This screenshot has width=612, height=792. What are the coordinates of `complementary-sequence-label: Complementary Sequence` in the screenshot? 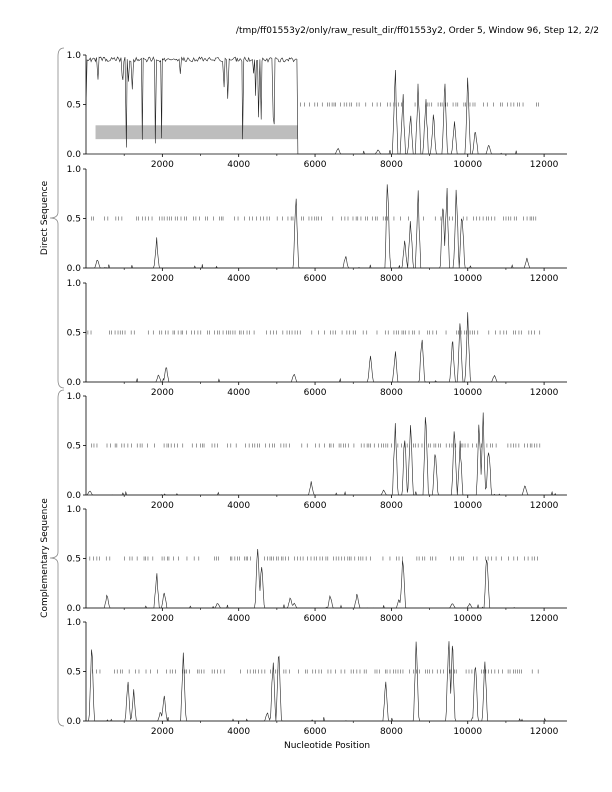 It's located at (45, 558).